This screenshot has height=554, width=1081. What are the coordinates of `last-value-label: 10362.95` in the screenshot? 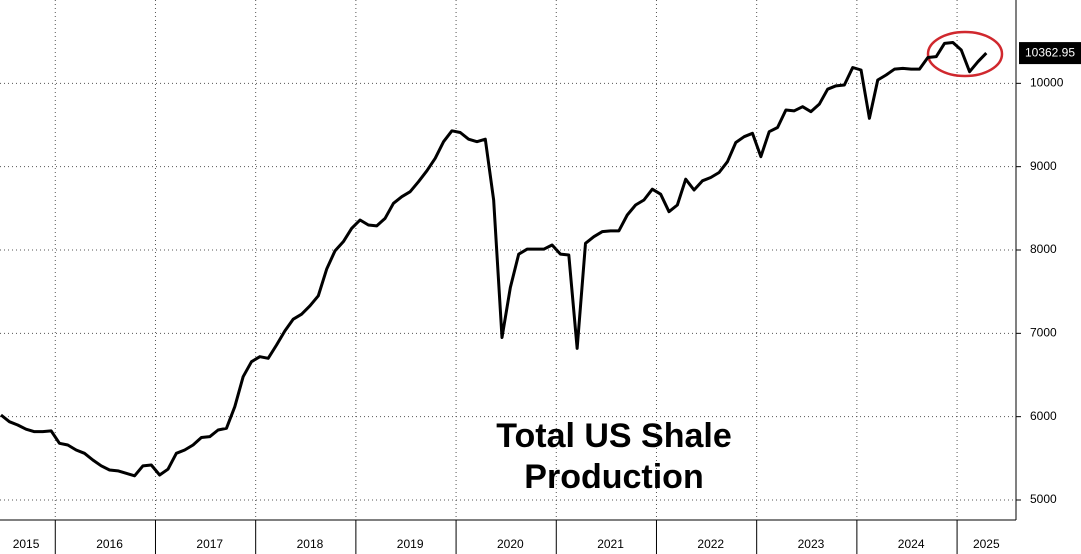 It's located at (1050, 52).